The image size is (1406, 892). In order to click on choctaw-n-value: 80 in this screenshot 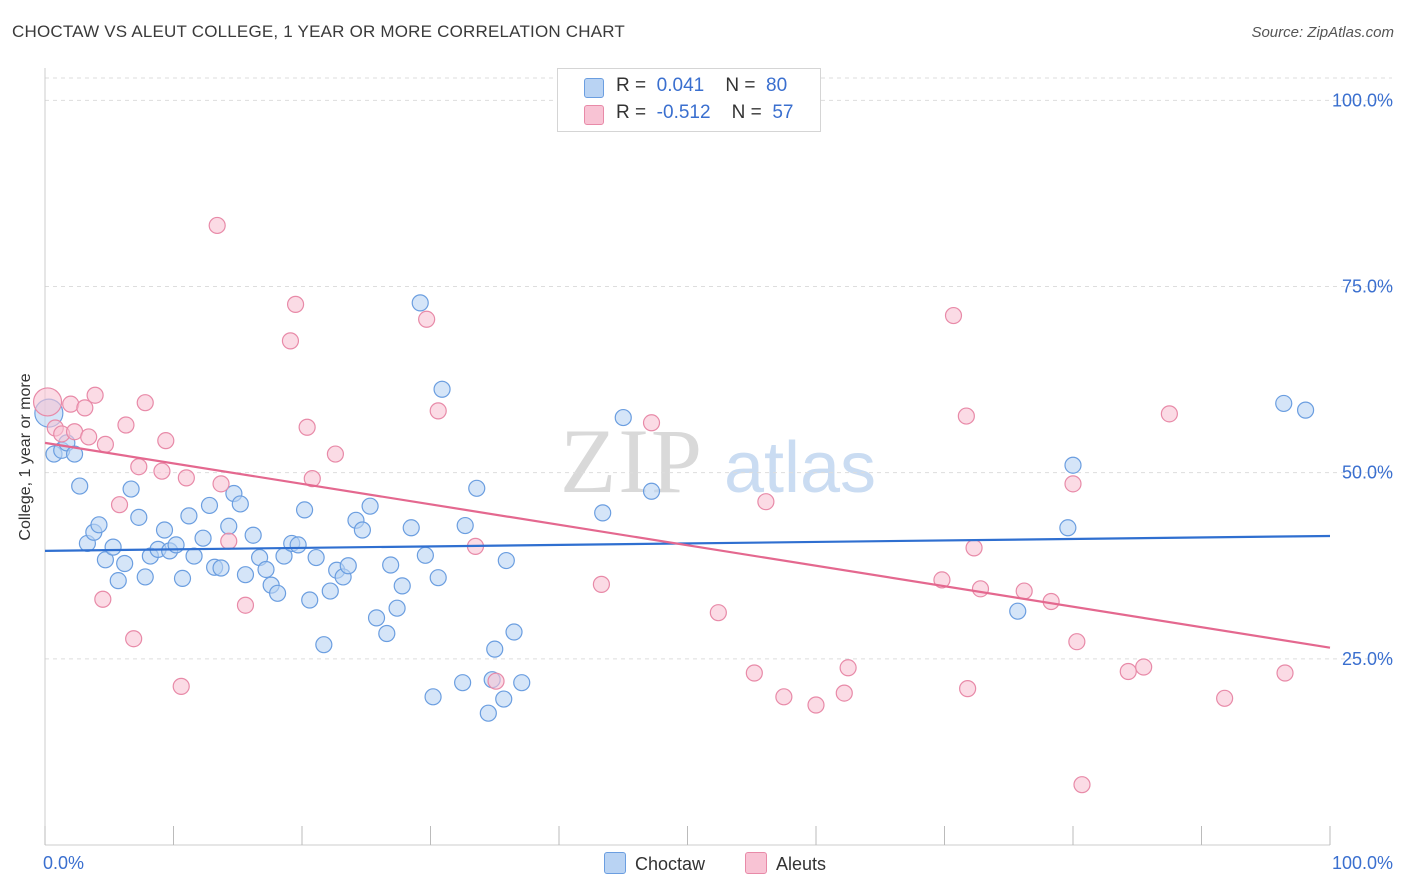, I will do `click(777, 85)`.